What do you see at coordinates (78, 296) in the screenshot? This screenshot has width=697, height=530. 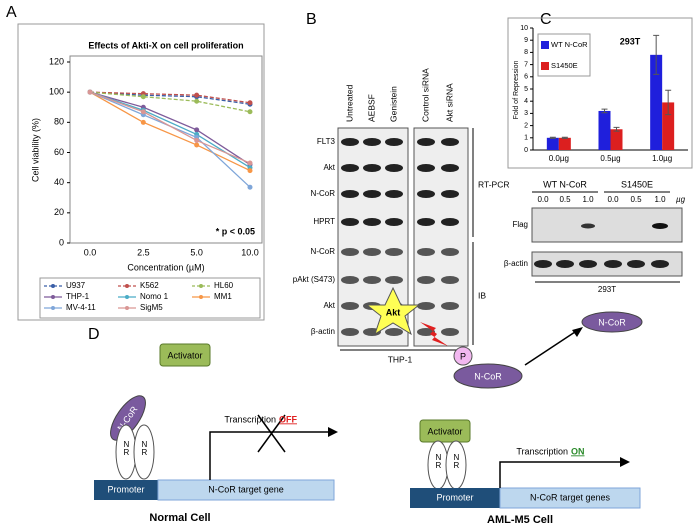 I see `legend-label: THP-1` at bounding box center [78, 296].